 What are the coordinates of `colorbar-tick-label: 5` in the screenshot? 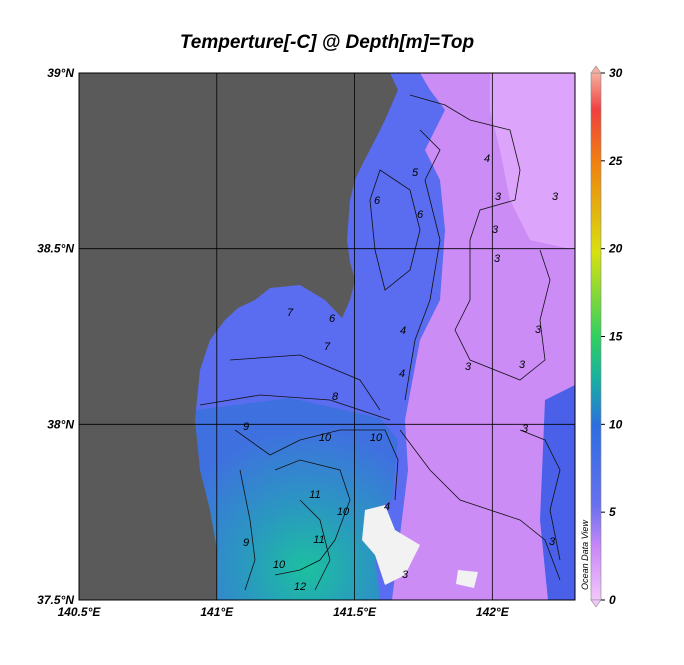 It's located at (612, 512).